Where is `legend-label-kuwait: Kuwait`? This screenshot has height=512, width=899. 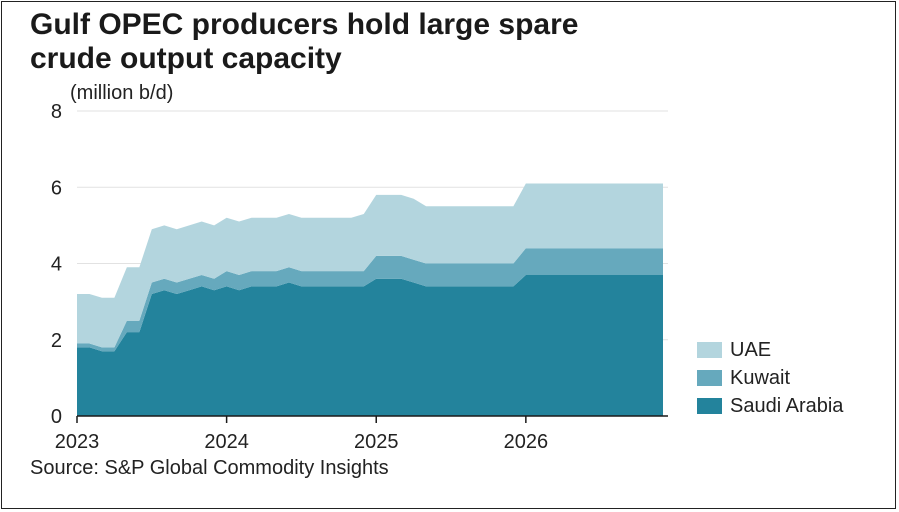 legend-label-kuwait: Kuwait is located at coordinates (760, 377).